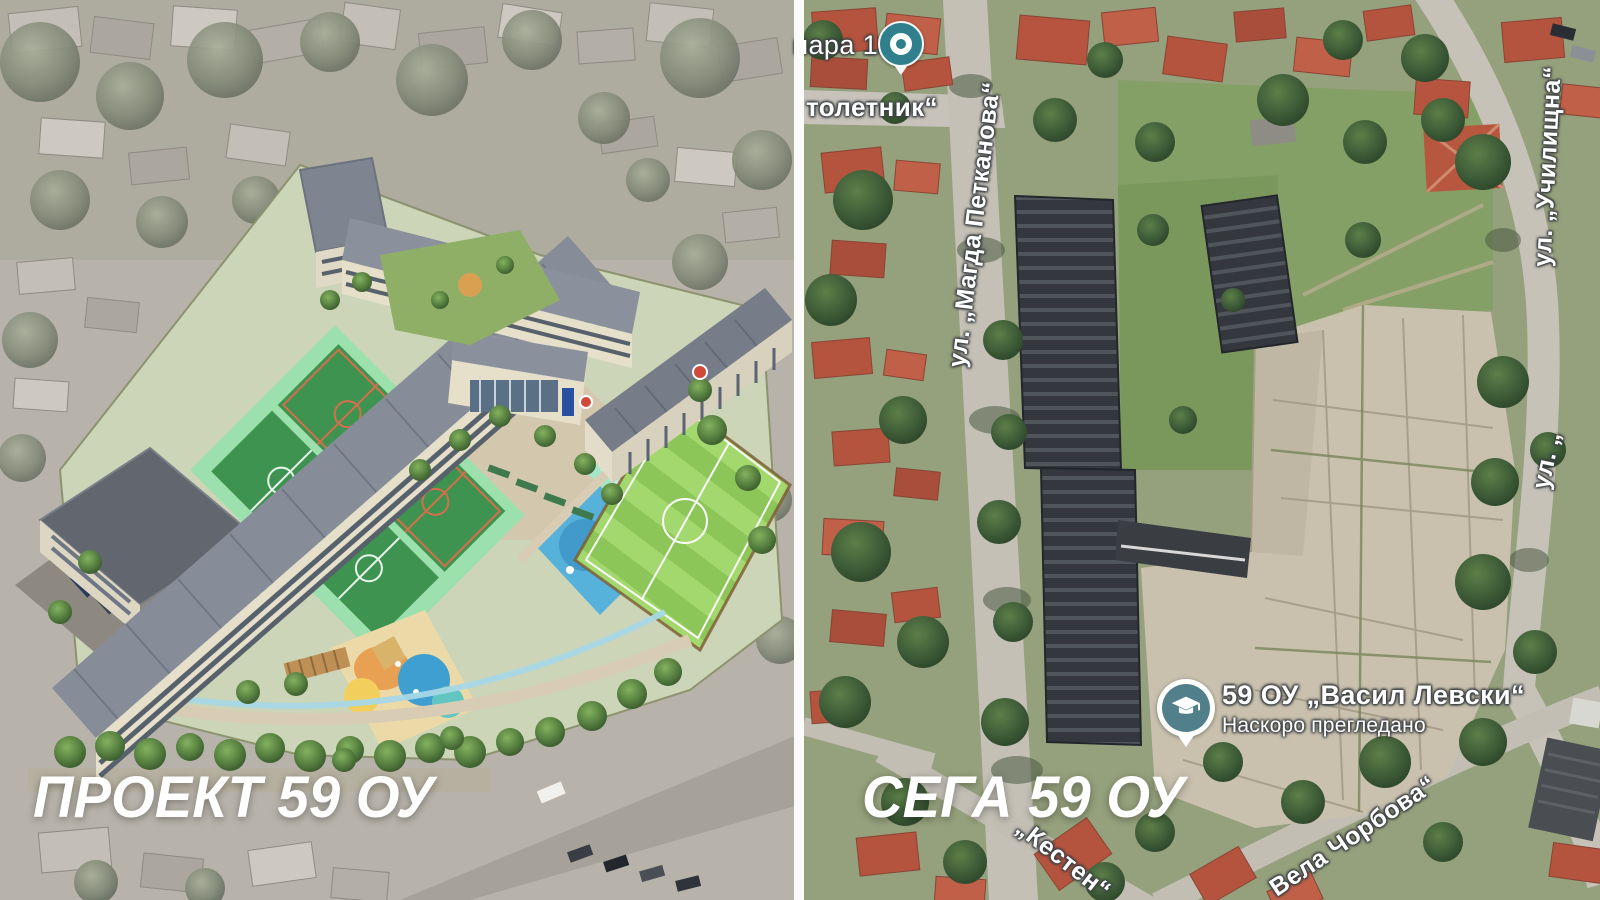 The image size is (1600, 900). What do you see at coordinates (1023, 797) in the screenshot?
I see `current-caption: СЕГА 59 ОУ` at bounding box center [1023, 797].